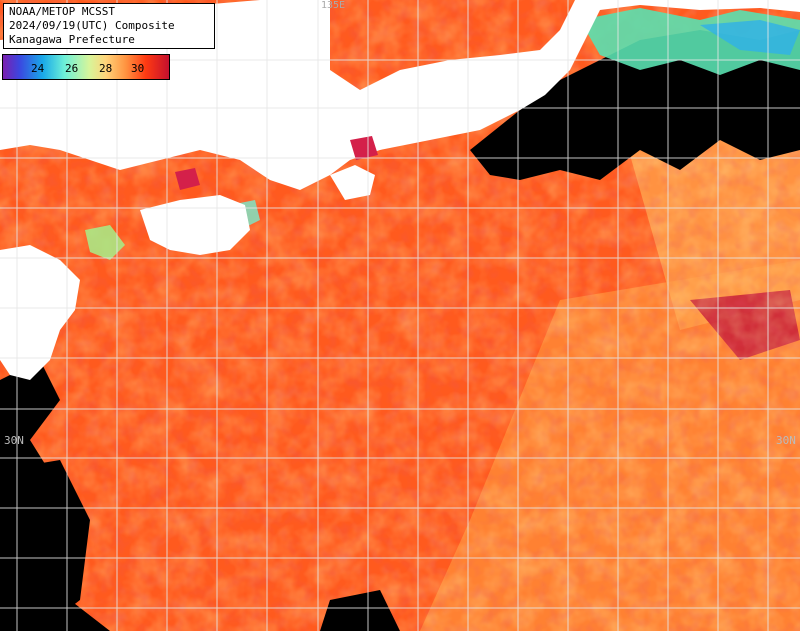 This screenshot has height=631, width=800. Describe the element at coordinates (786, 440) in the screenshot. I see `lat-label-right: 30N` at that location.